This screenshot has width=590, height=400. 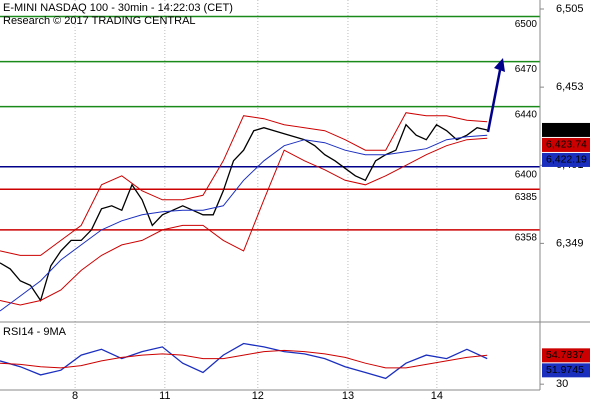 I want to click on x-tick-label: 8, so click(x=75, y=395).